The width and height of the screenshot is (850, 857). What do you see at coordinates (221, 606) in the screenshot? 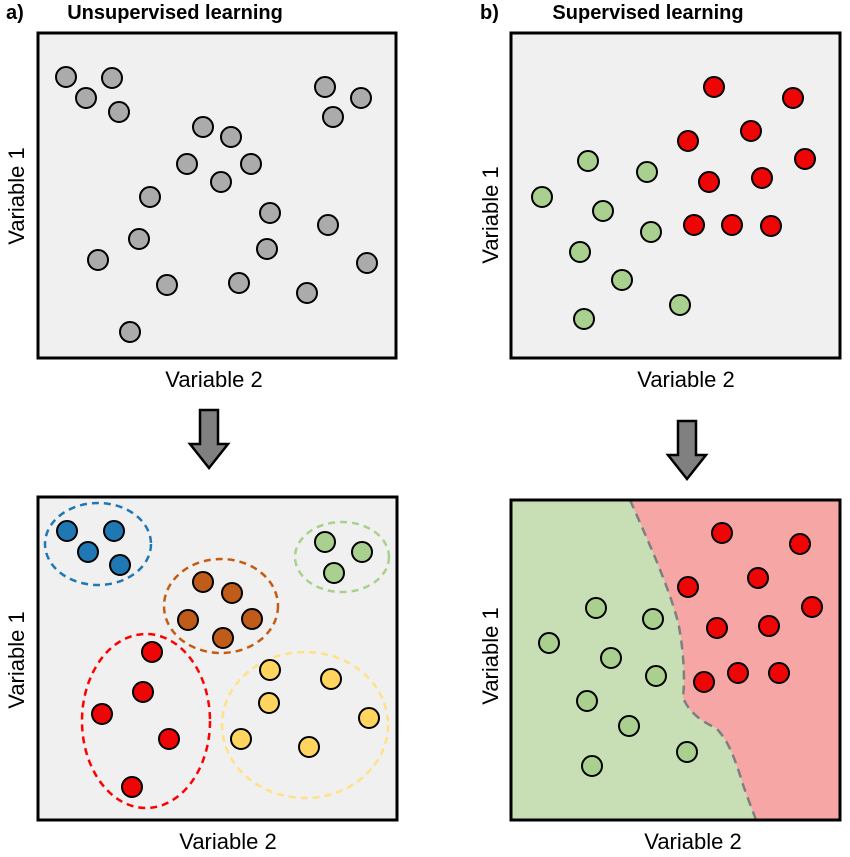
I see `cluster-brown-ellipse` at bounding box center [221, 606].